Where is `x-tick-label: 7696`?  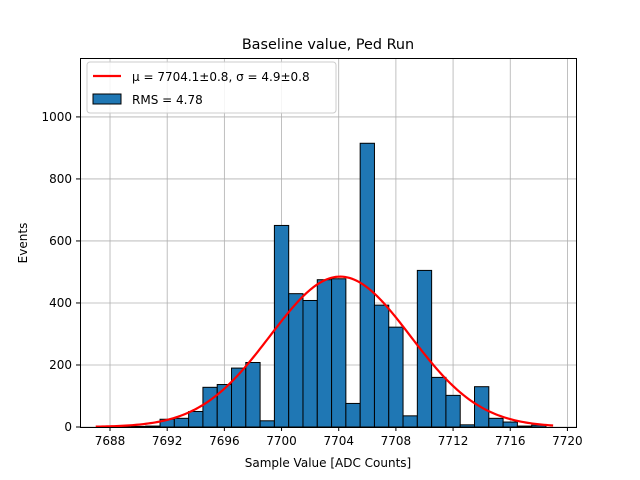 x-tick-label: 7696 is located at coordinates (224, 441).